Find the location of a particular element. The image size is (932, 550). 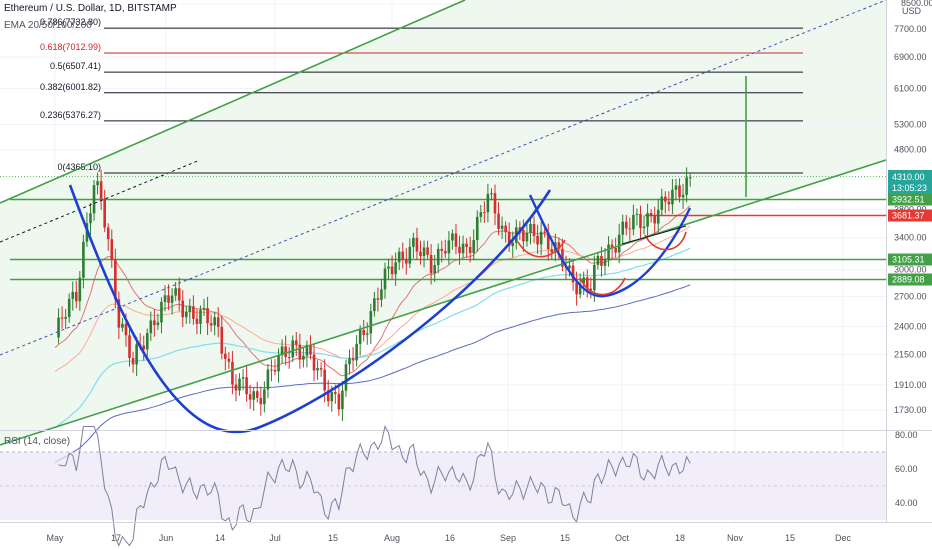

cup-curve-small is located at coordinates (610, 246).